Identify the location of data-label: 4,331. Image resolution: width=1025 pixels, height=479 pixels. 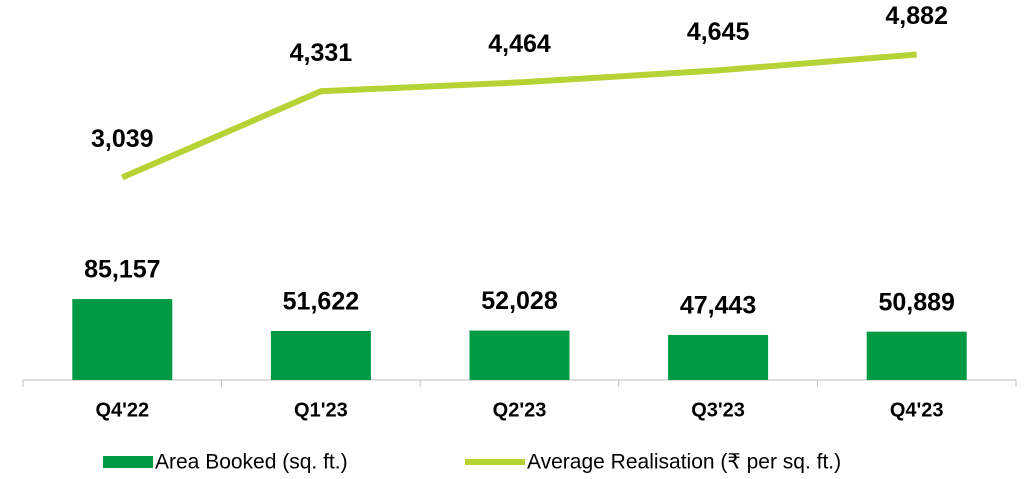
(321, 53).